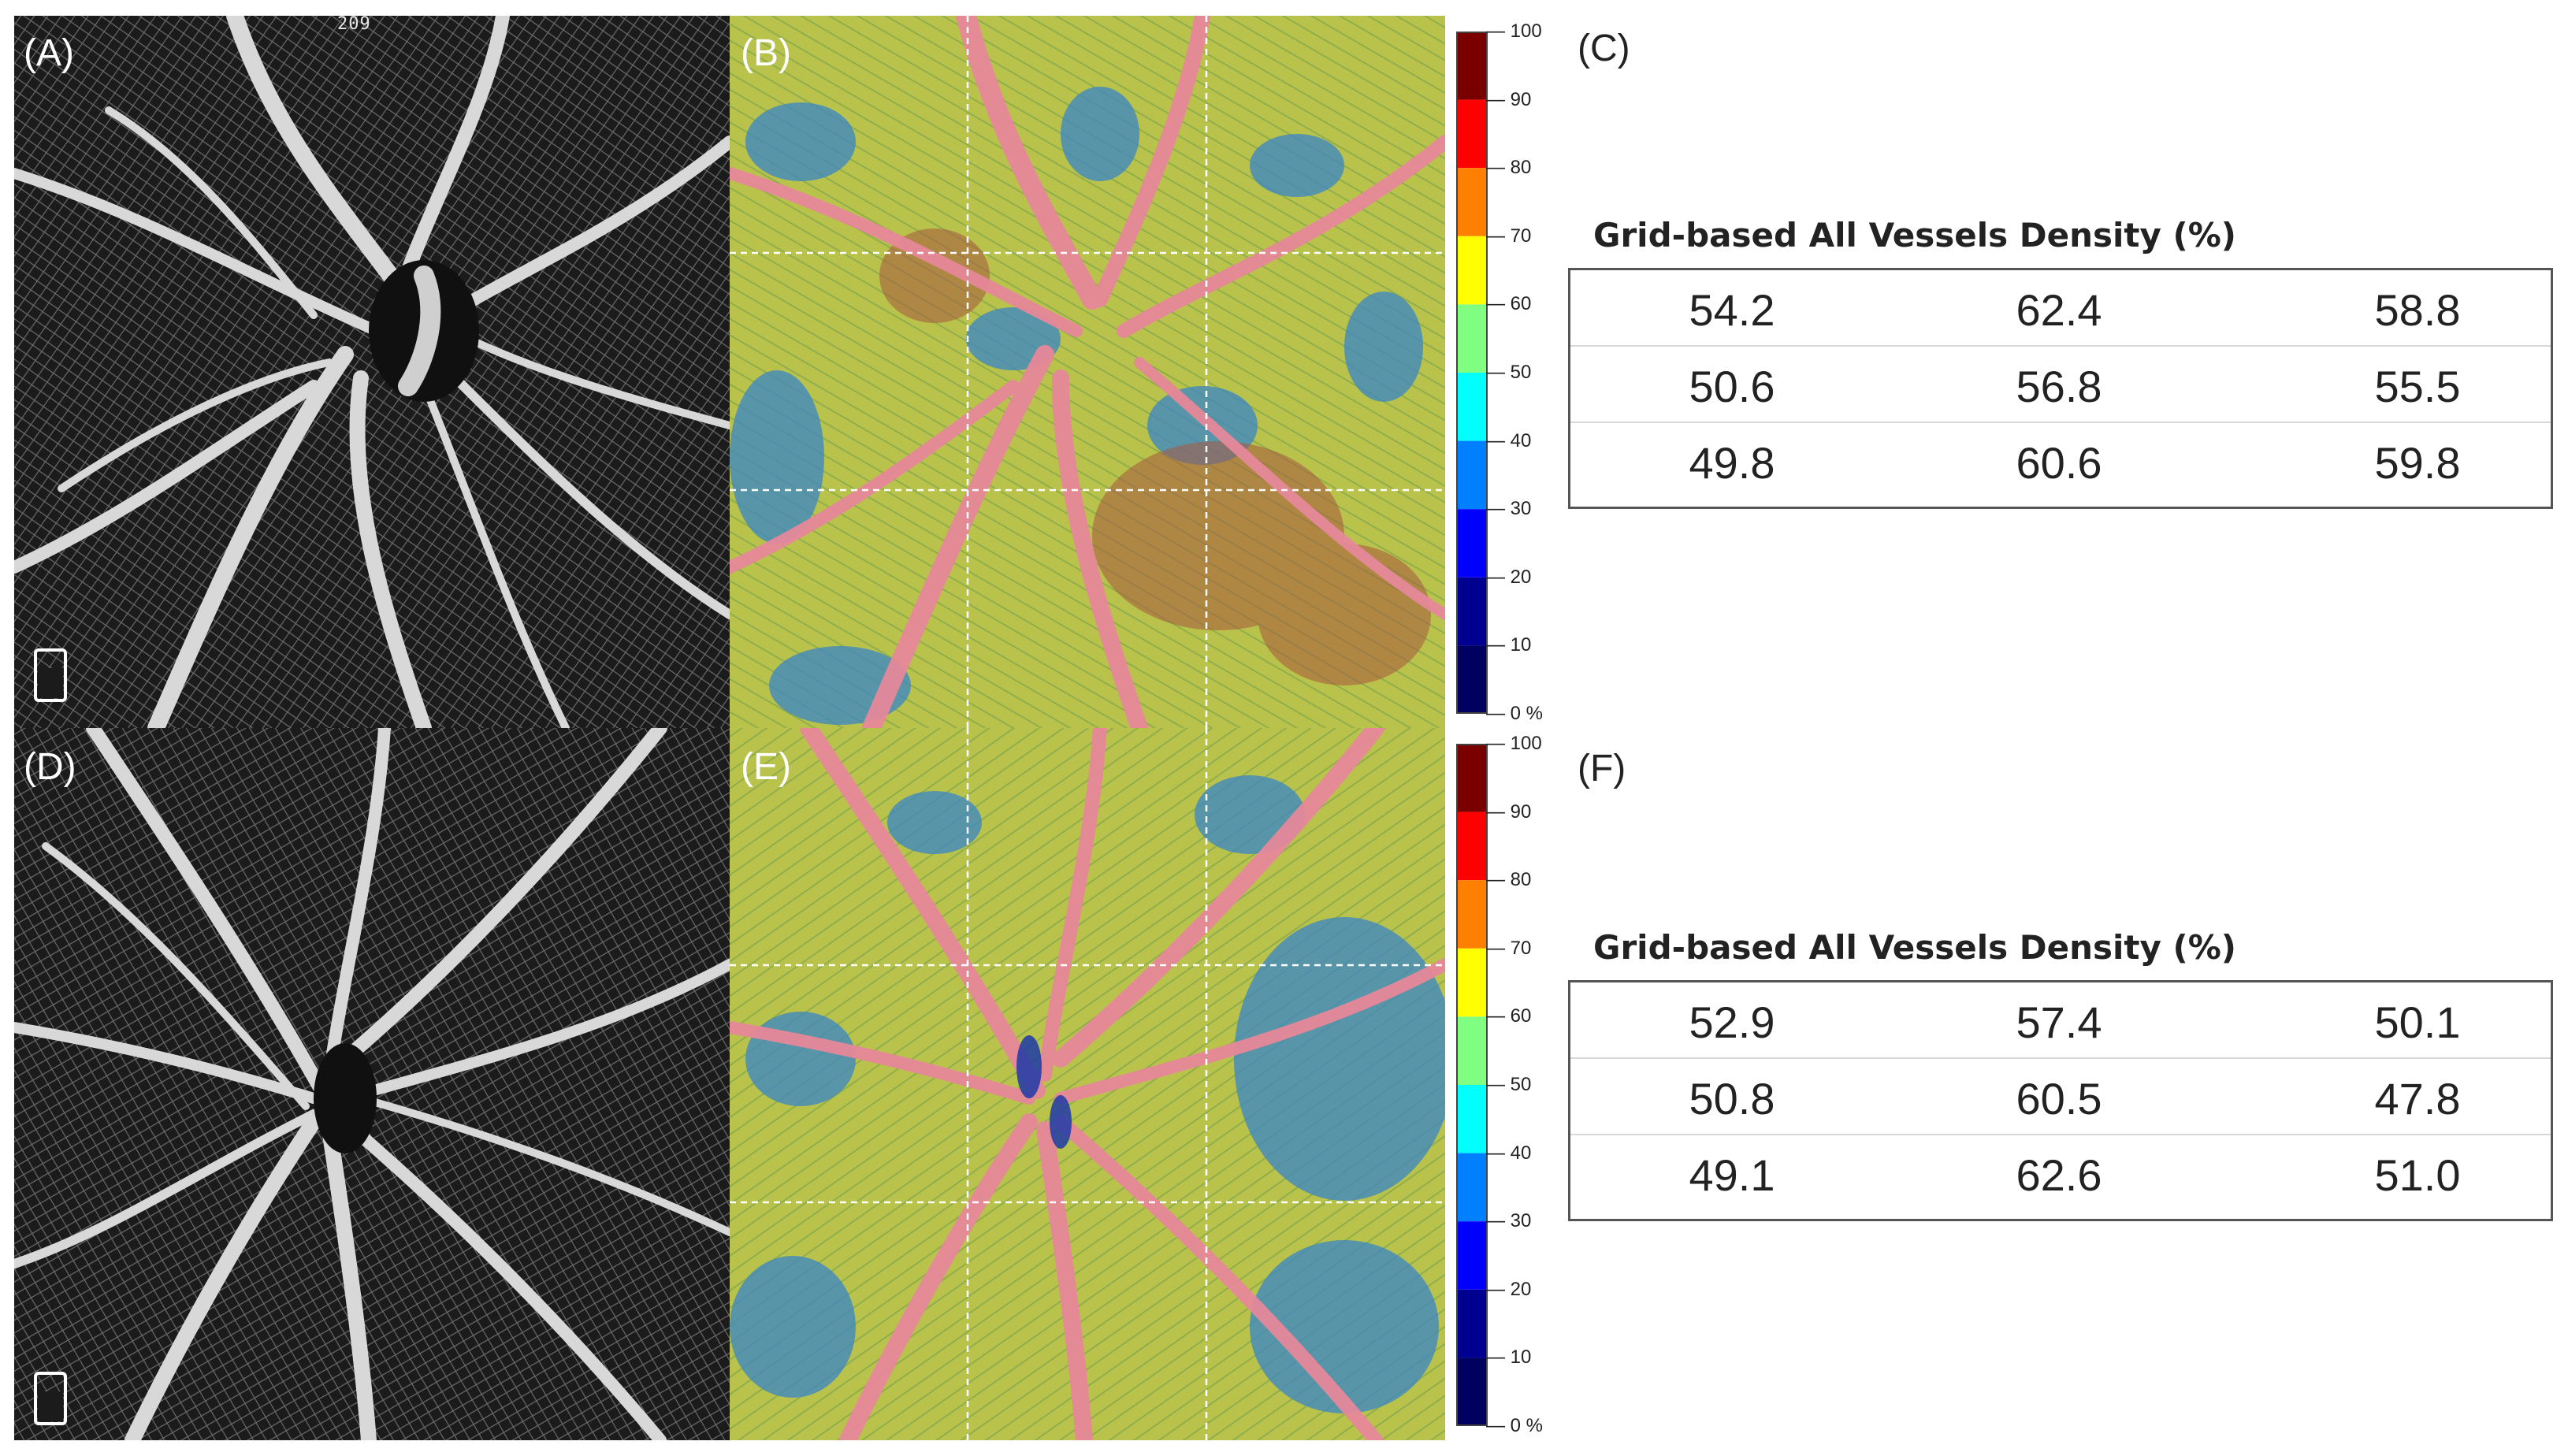 This screenshot has width=2568, height=1456. I want to click on table-cell: 51.0, so click(2417, 1175).